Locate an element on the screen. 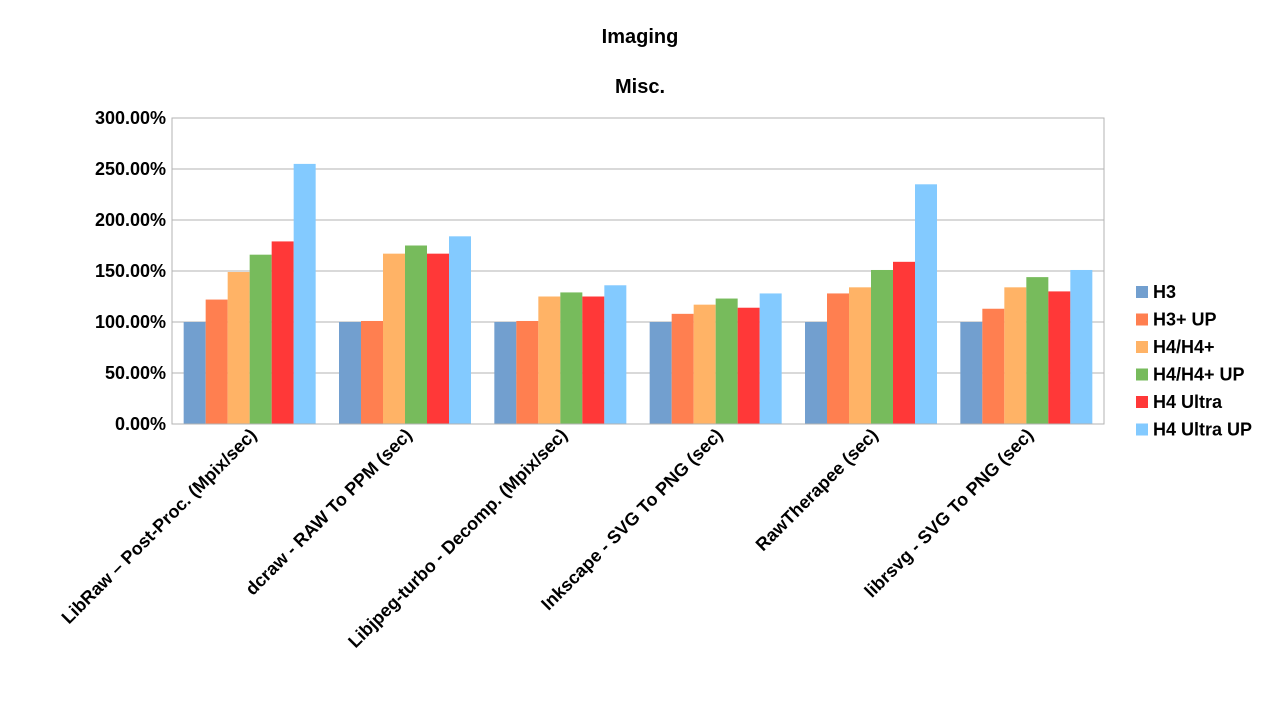 The width and height of the screenshot is (1280, 720). legend-label: H3+ UP is located at coordinates (1185, 320).